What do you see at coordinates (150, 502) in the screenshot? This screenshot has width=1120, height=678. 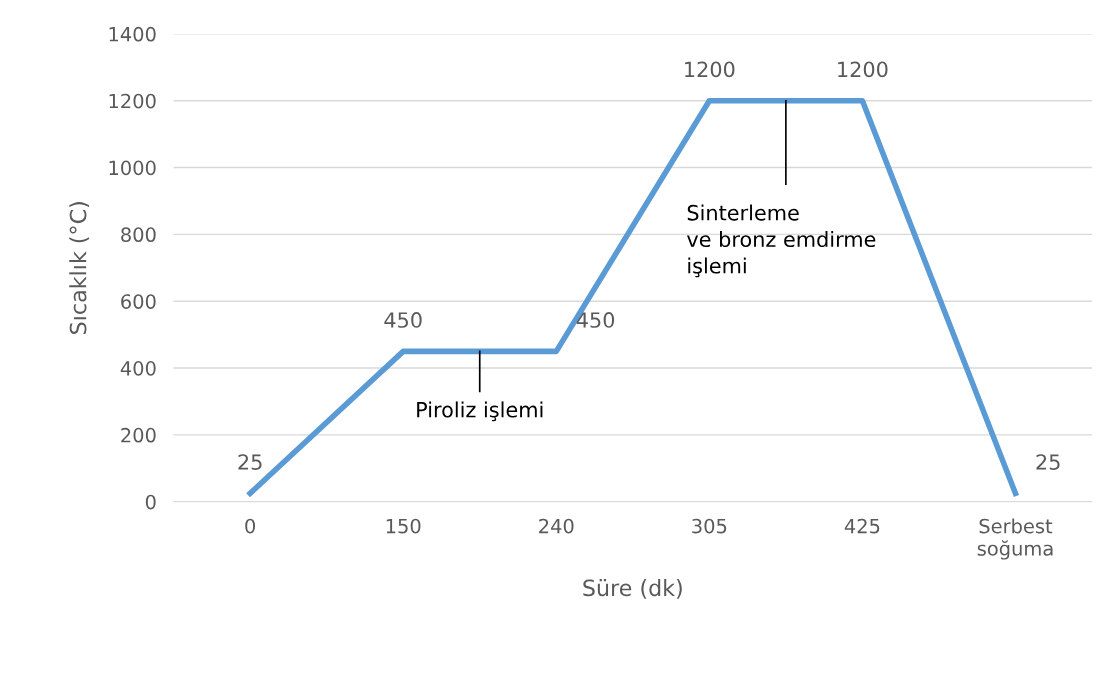 I see `y-tick-label: 0` at bounding box center [150, 502].